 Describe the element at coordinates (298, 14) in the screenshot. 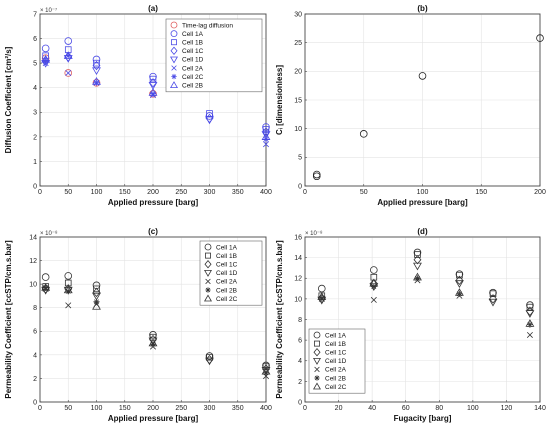

I see `y-tick-label: 30` at that location.